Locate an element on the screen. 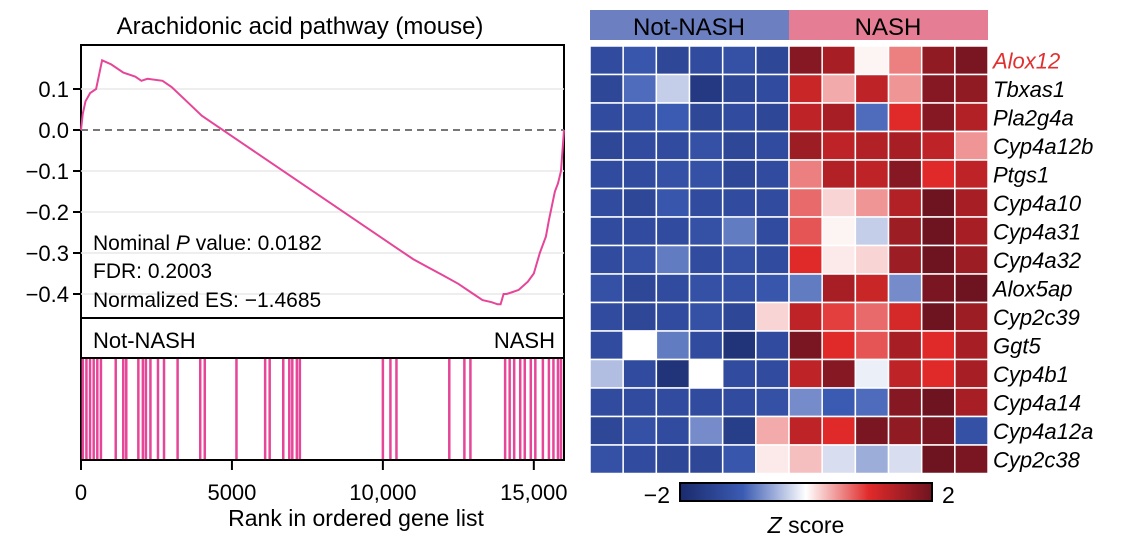  row-label: Cyp4a14 is located at coordinates (1037, 402).